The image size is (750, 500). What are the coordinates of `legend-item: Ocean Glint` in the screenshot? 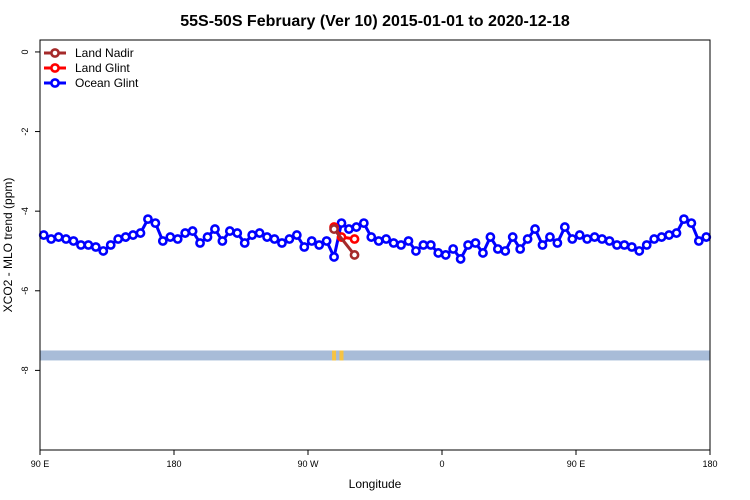 It's located at (91, 83).